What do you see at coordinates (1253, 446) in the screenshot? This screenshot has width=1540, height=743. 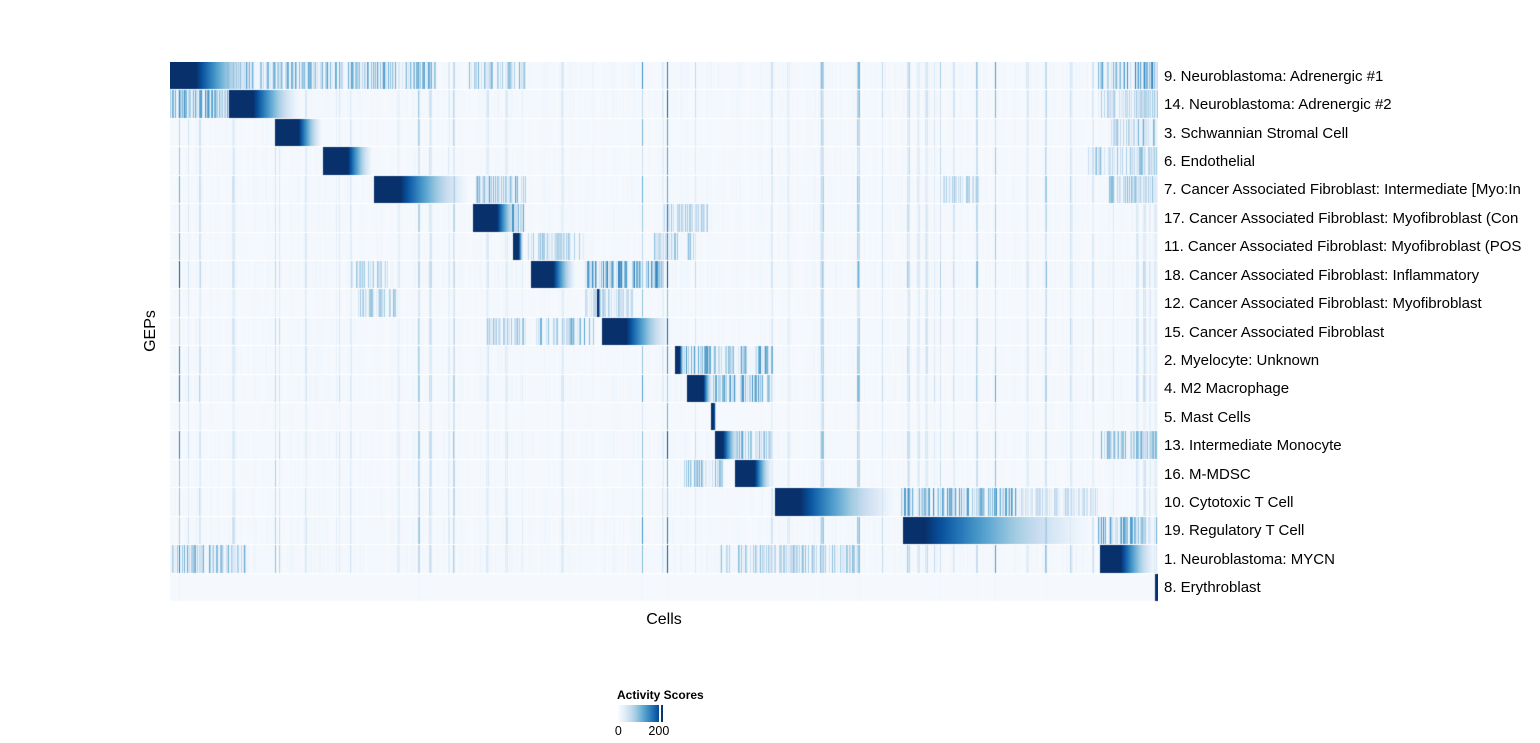 I see `row-label: 13. Intermediate Monocyte` at bounding box center [1253, 446].